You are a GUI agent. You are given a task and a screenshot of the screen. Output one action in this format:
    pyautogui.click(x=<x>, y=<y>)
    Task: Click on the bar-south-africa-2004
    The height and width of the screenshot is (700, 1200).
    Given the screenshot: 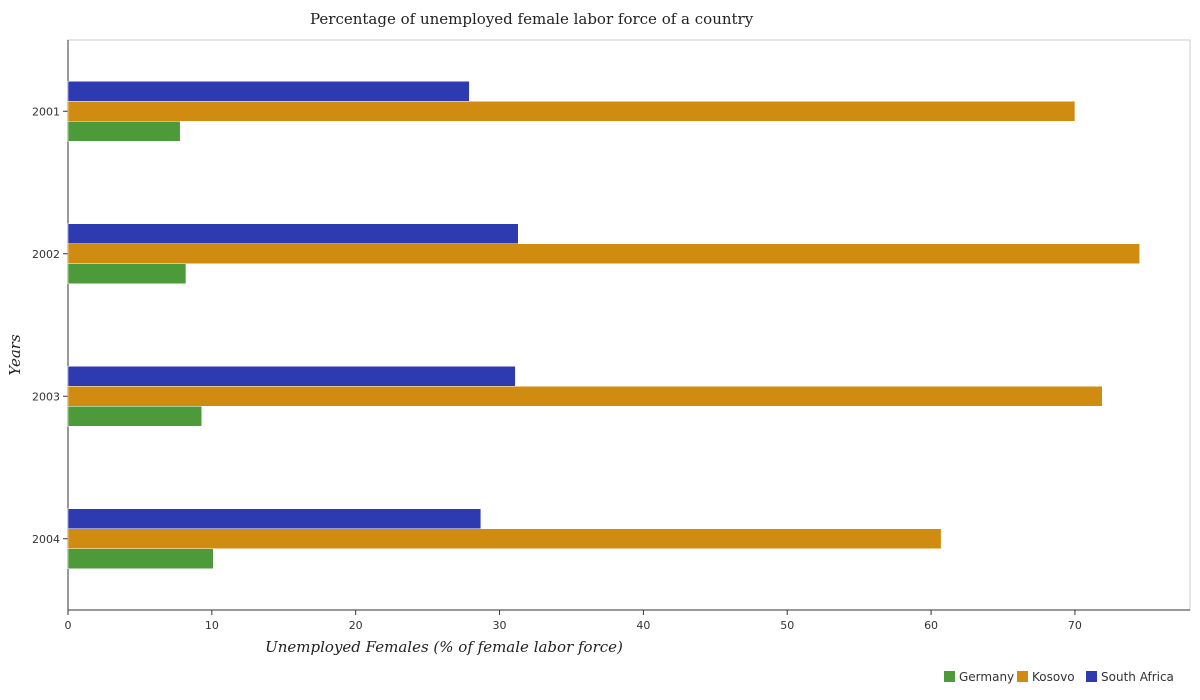 What is the action you would take?
    pyautogui.click(x=274, y=518)
    